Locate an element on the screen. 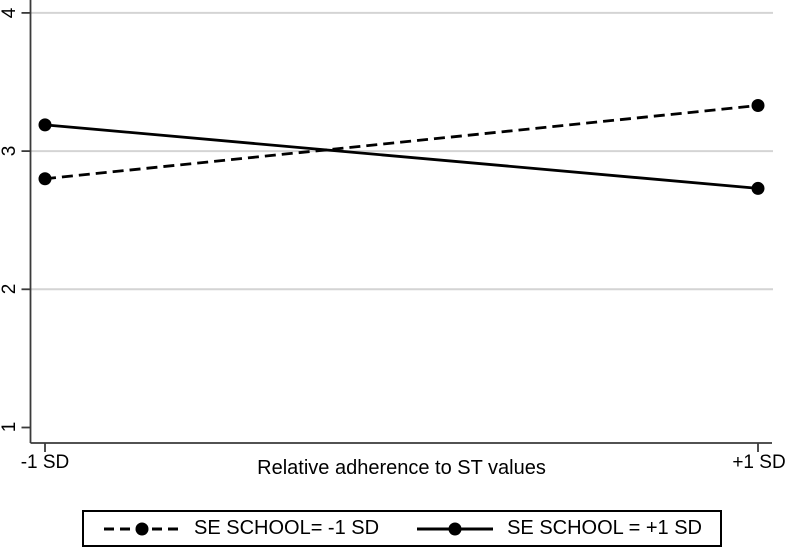  y-axis-tick-label-2: 2 is located at coordinates (10, 289).